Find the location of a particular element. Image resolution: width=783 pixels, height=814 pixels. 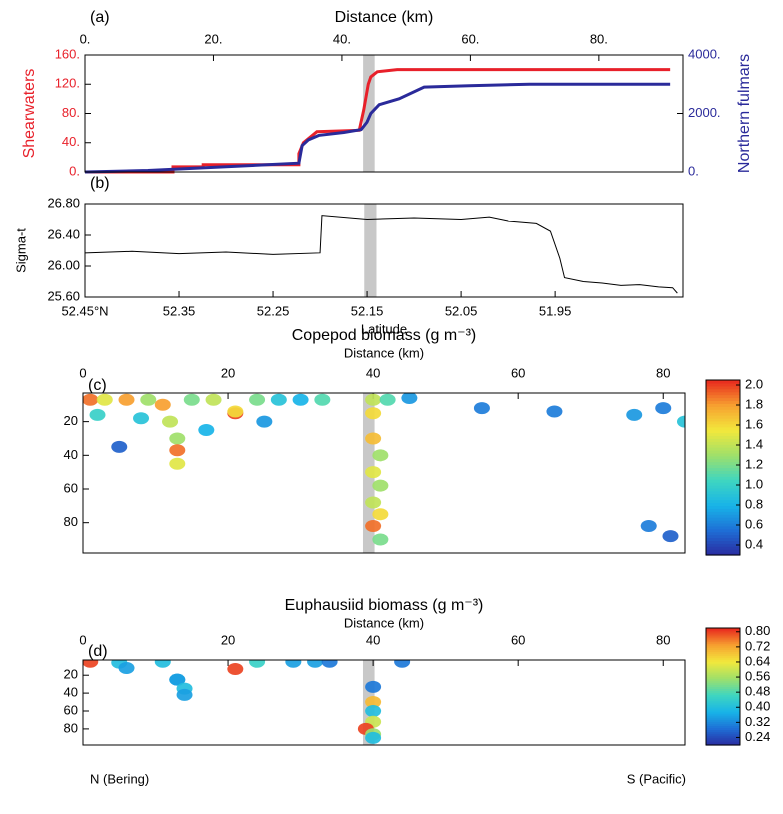

x-tick-label: 0. is located at coordinates (85, 38).